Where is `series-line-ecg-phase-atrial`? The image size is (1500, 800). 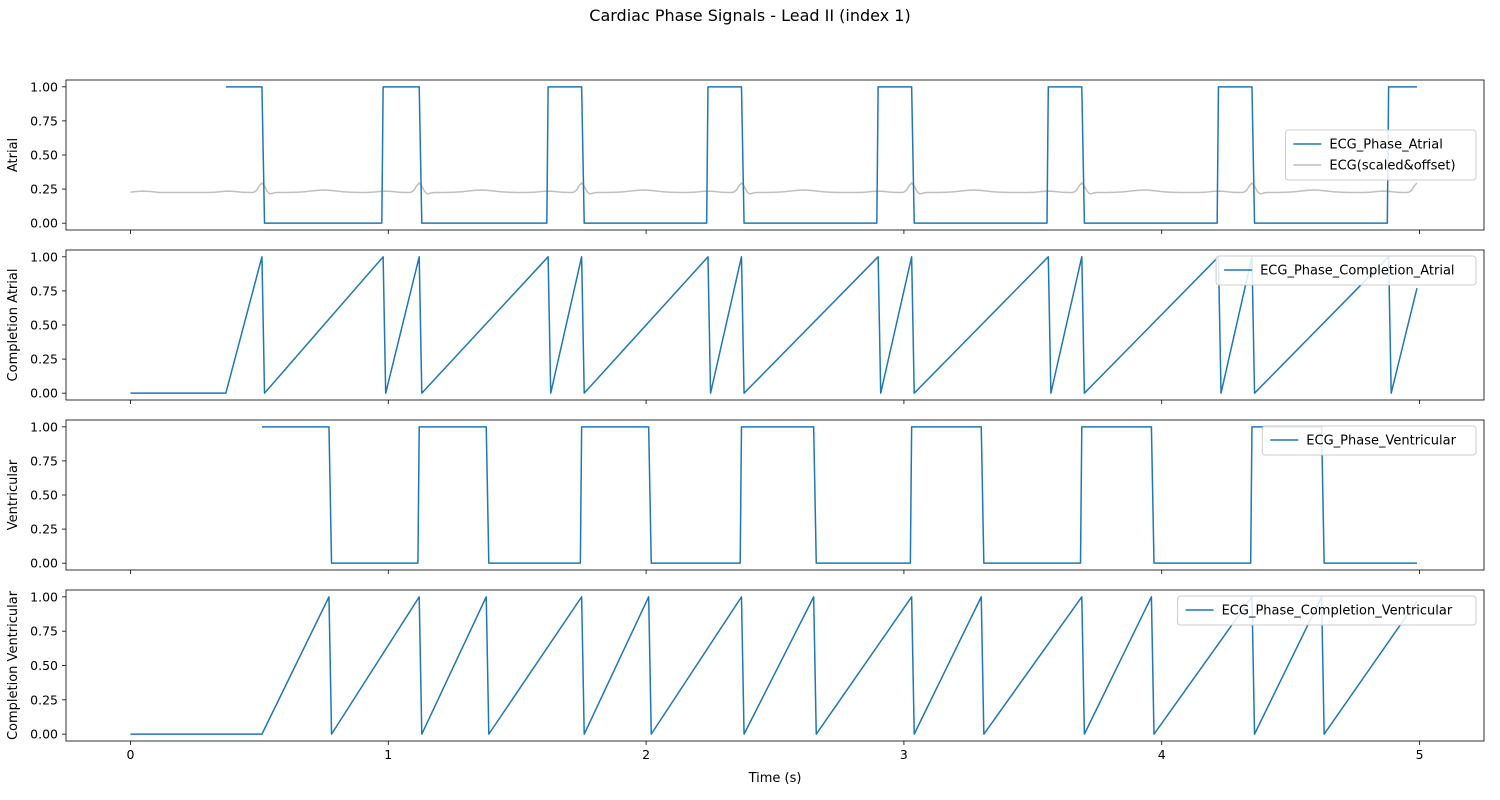 series-line-ecg-phase-atrial is located at coordinates (821, 155).